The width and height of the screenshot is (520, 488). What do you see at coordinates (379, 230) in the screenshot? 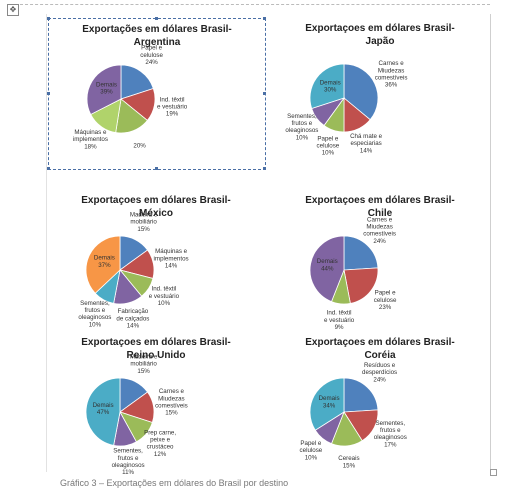
I see `slice-data-label: Carnes e Miudezas comestíveis 24%` at bounding box center [379, 230].